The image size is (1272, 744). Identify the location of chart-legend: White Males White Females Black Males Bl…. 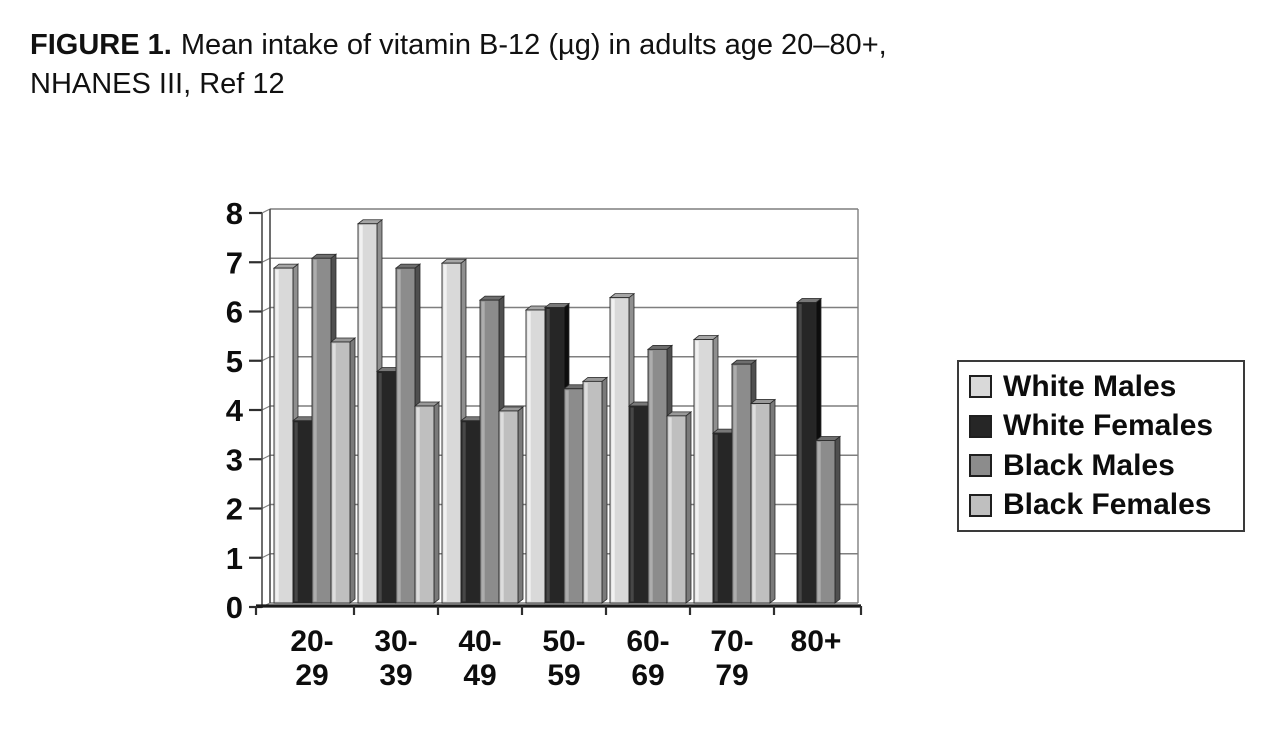
(1101, 446).